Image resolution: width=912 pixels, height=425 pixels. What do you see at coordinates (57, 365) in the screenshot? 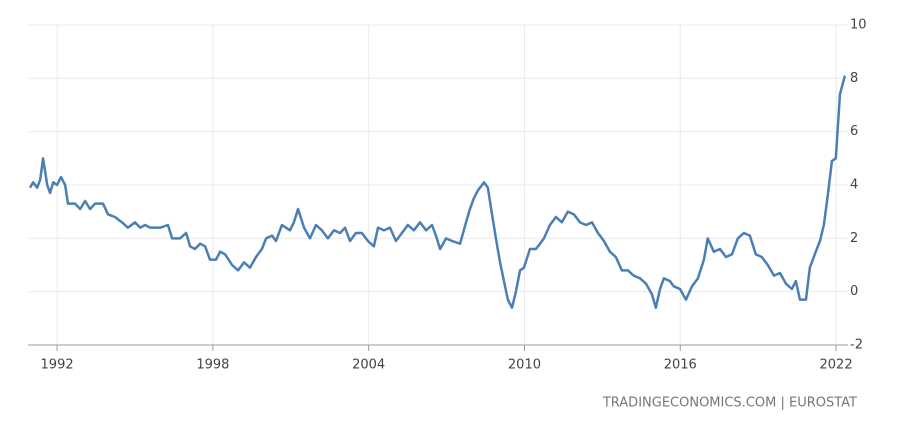
I see `x-tick-label: 1992` at bounding box center [57, 365].